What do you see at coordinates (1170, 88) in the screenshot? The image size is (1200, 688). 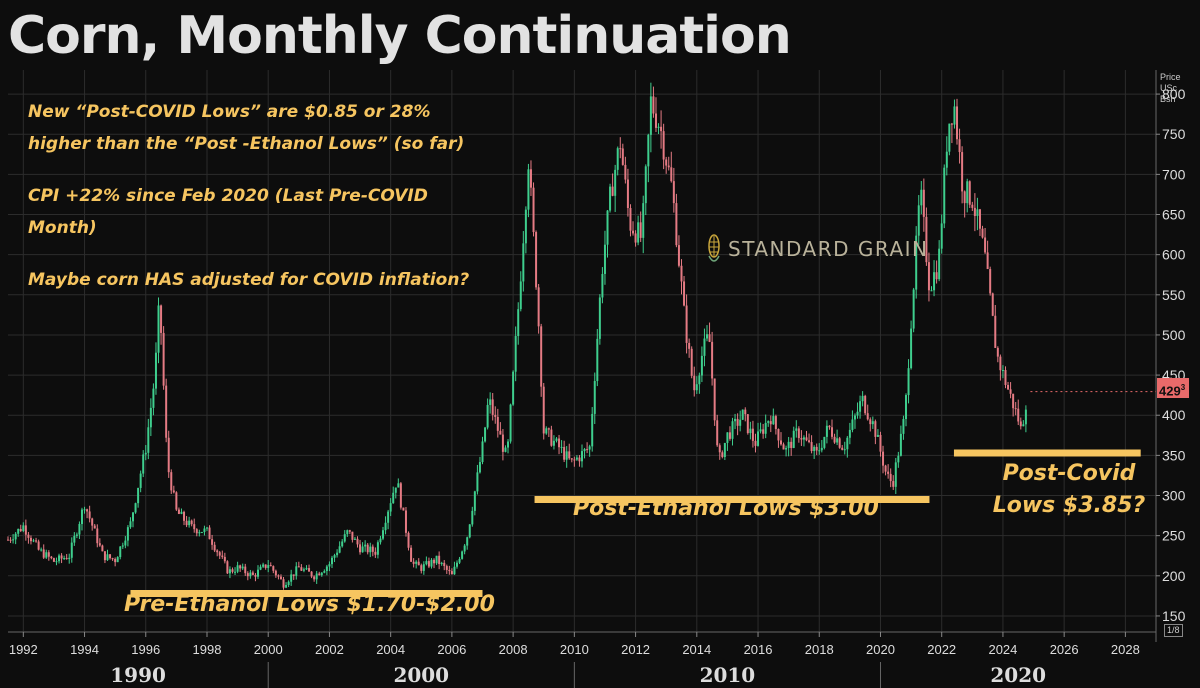 I see `axis-unit-label: Price USc Bsh` at bounding box center [1170, 88].